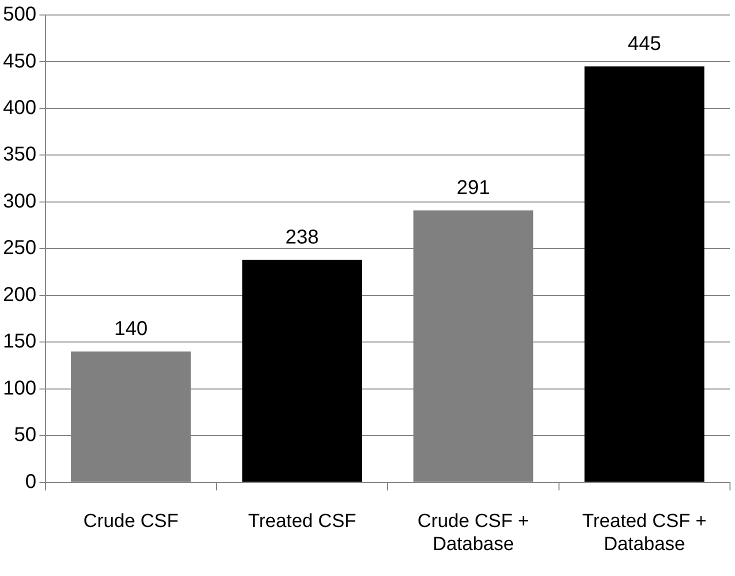 The width and height of the screenshot is (735, 576). Describe the element at coordinates (302, 237) in the screenshot. I see `data-label: 238` at that location.